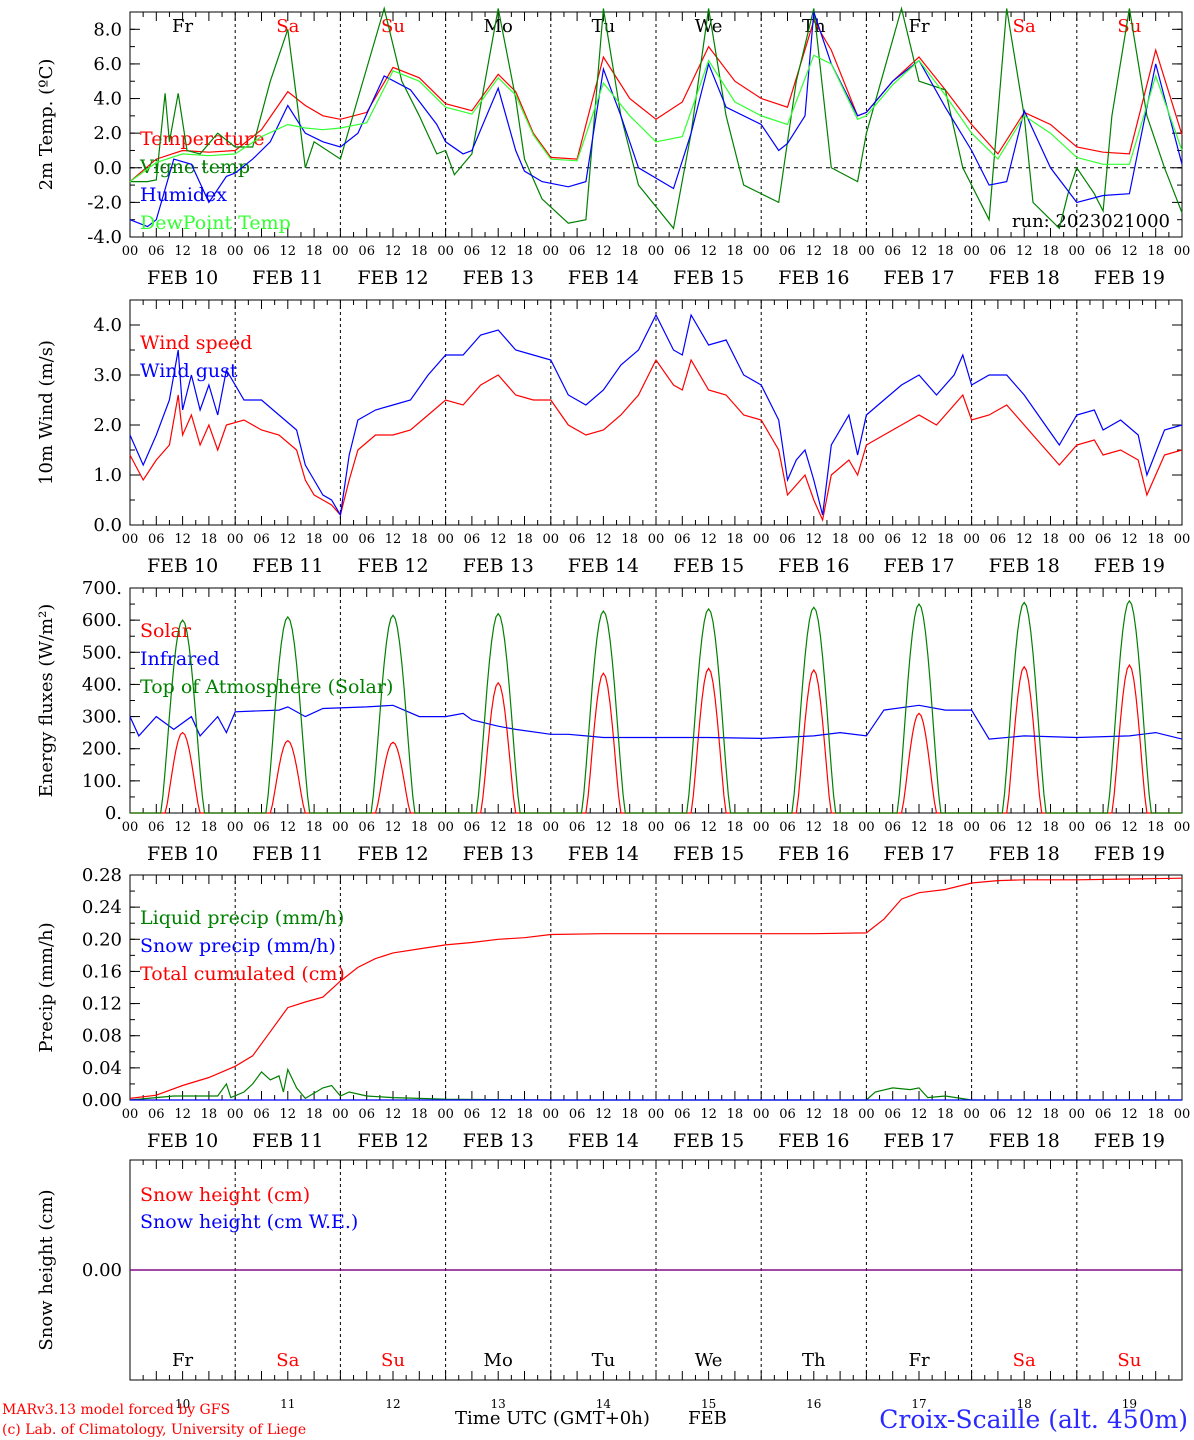 This screenshot has width=1194, height=1440. I want to click on y-axis-label: 10m Wind (m/s), so click(46, 412).